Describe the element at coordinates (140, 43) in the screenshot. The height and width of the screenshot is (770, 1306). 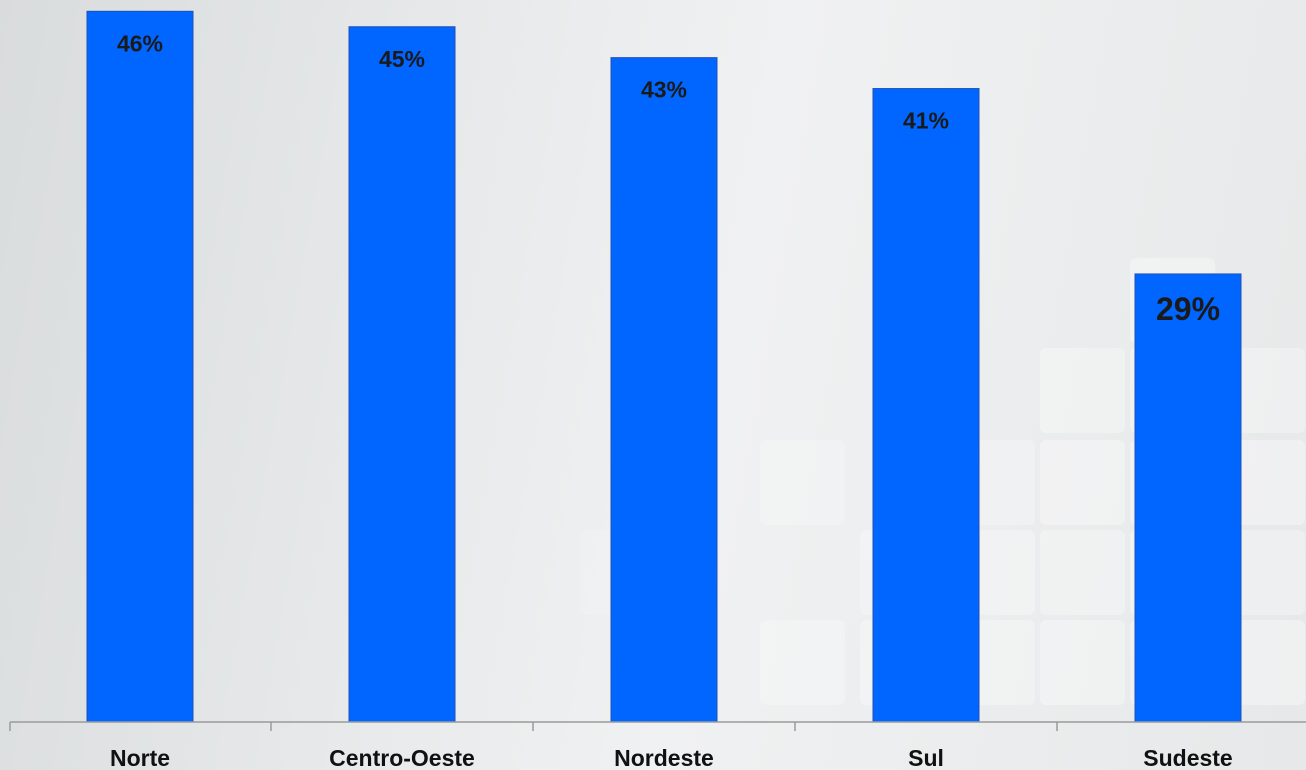
I see `value-label: 46%` at that location.